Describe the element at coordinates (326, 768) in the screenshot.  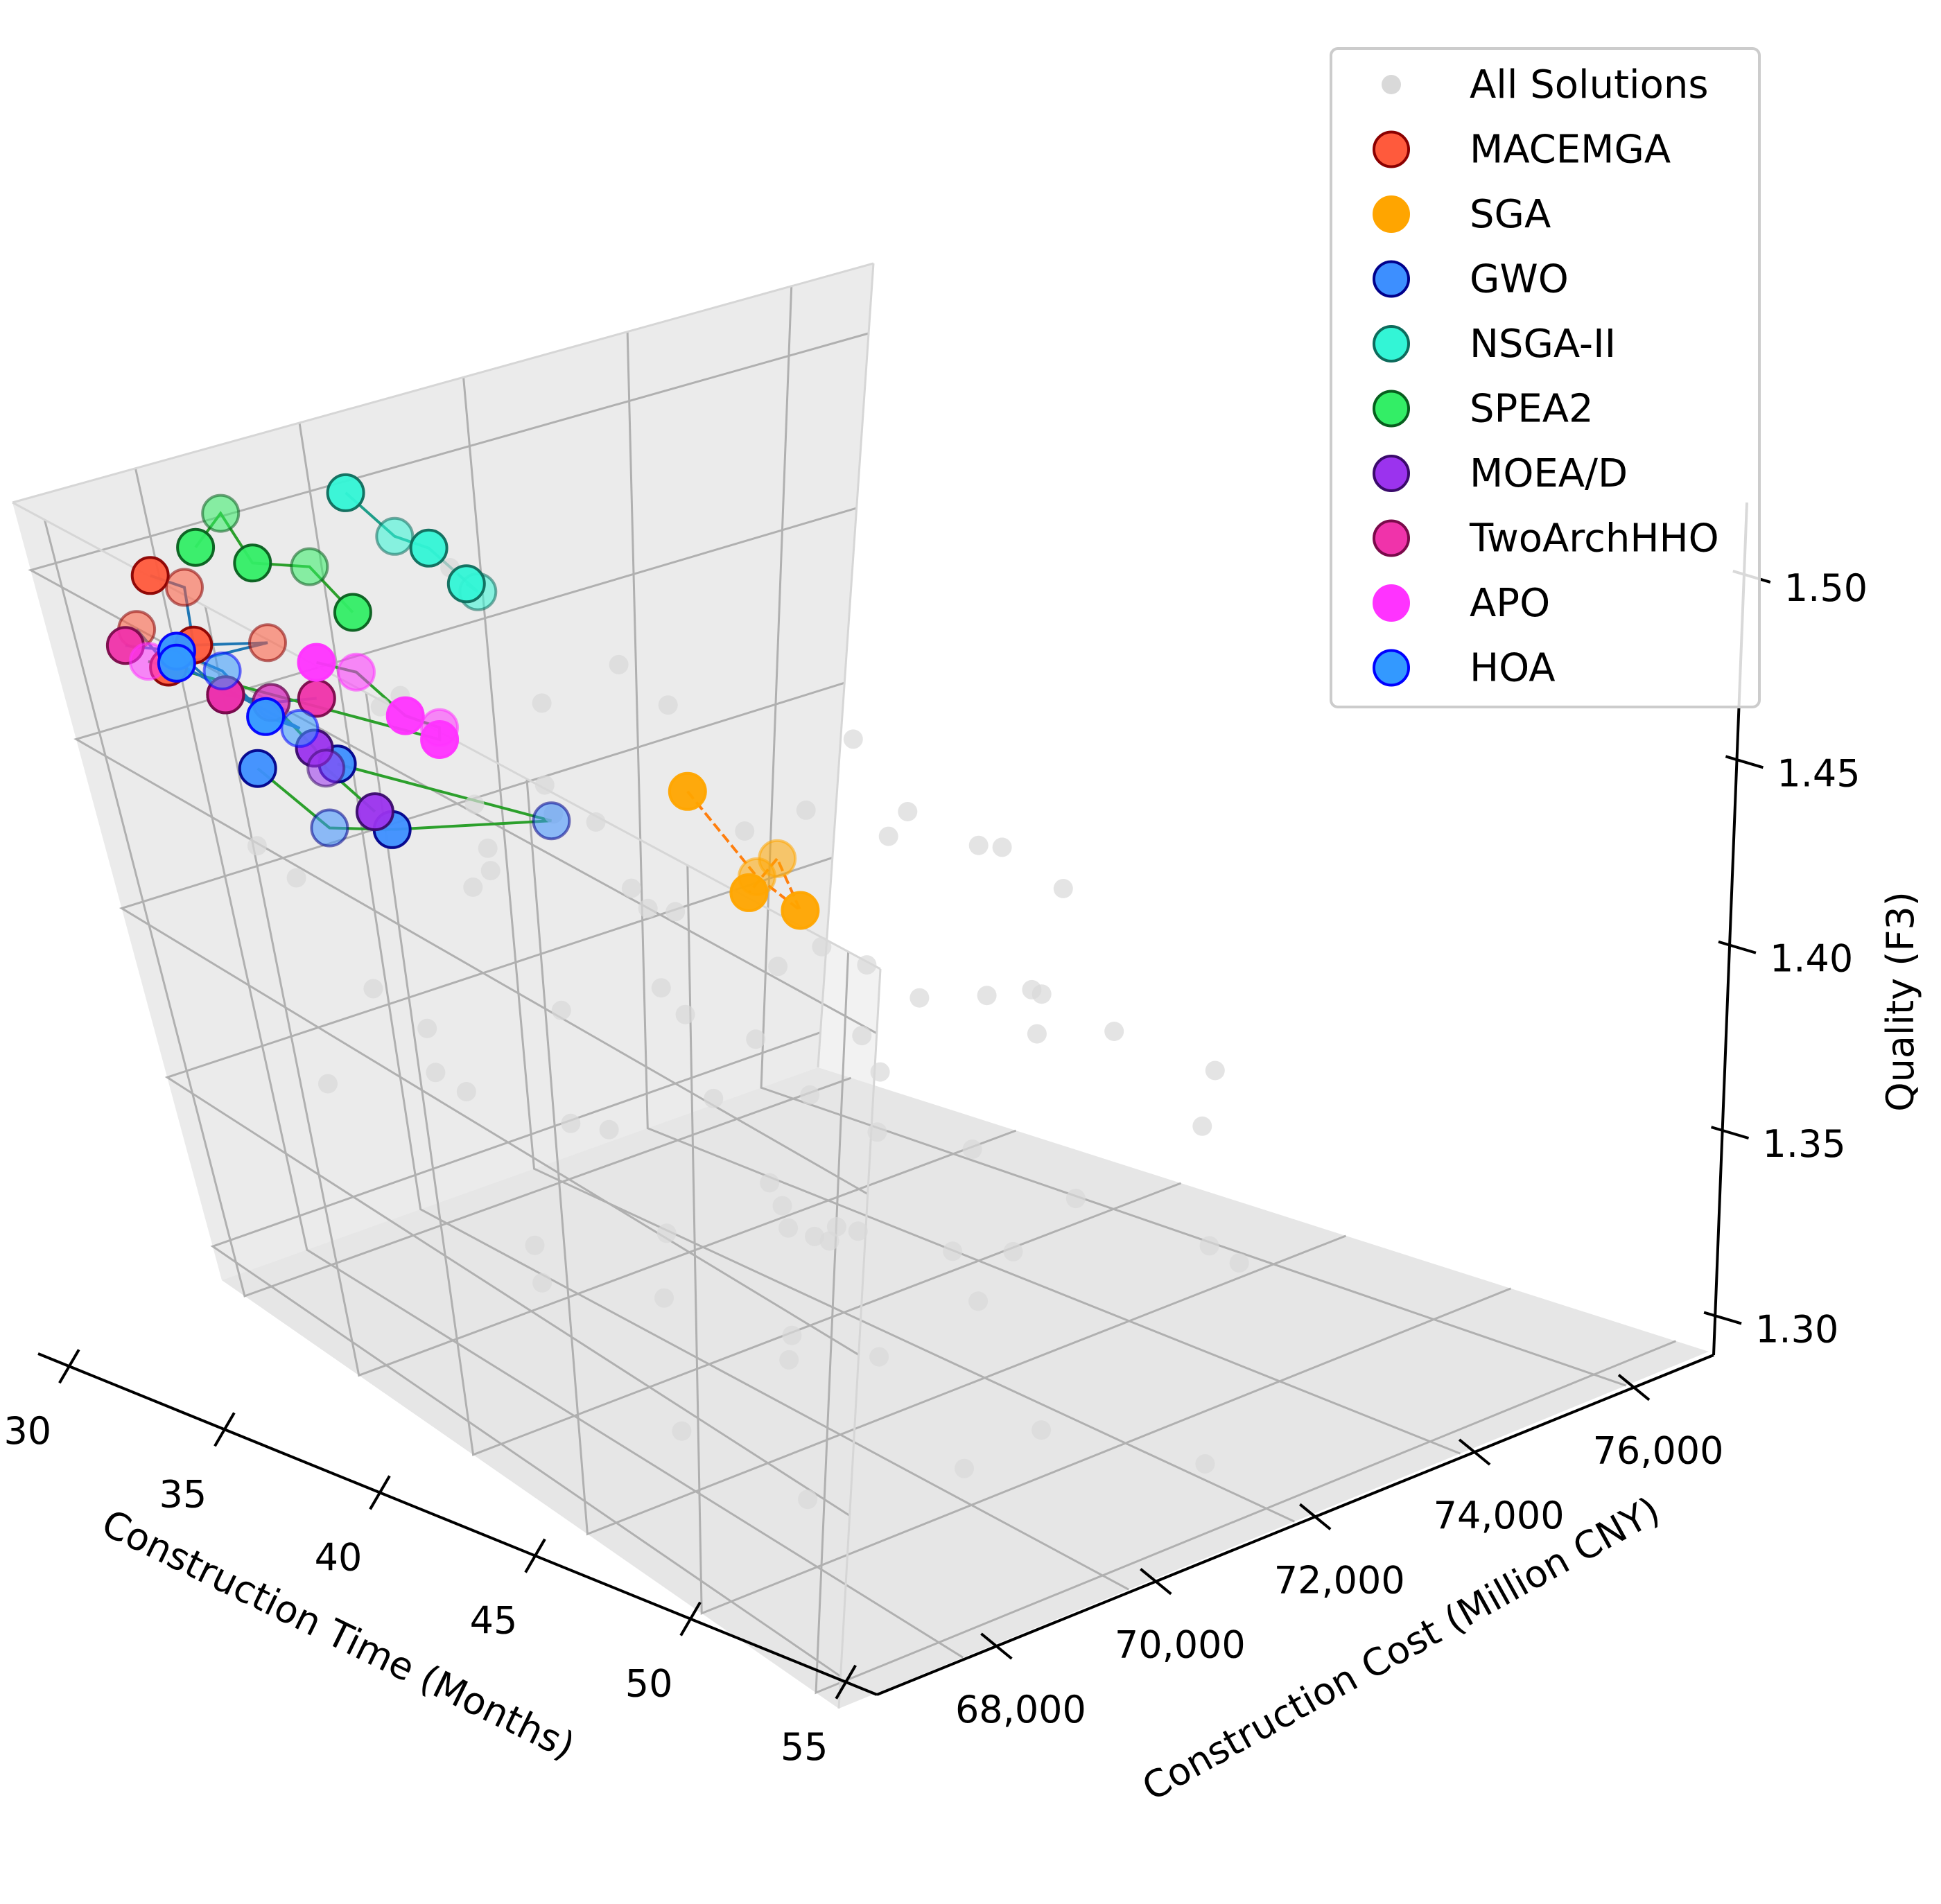
I see `series-point-moea/d` at that location.